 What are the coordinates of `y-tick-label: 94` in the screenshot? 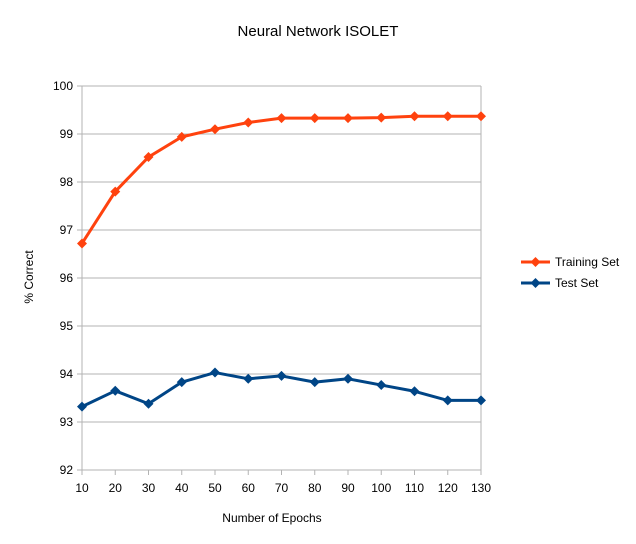 It's located at (67, 374).